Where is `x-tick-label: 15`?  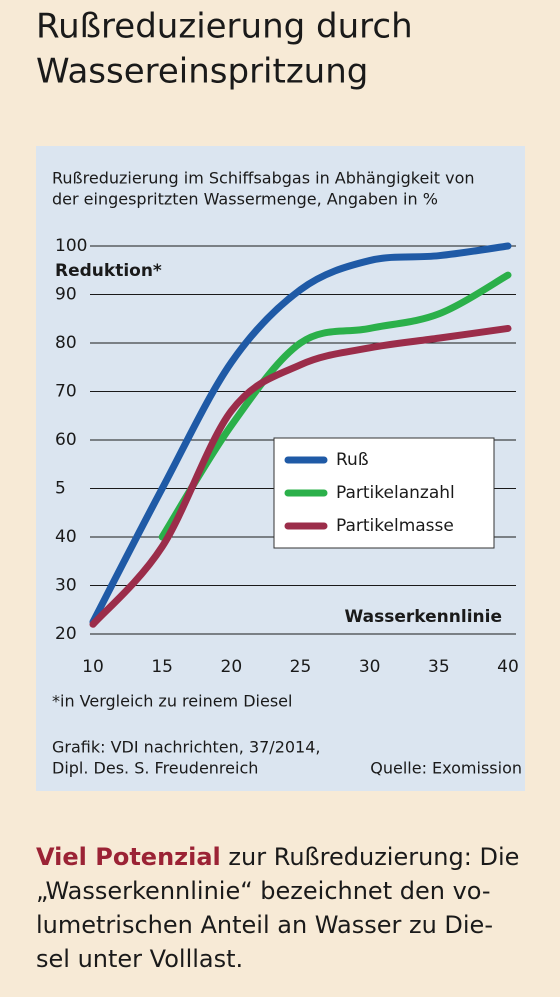 x-tick-label: 15 is located at coordinates (162, 667).